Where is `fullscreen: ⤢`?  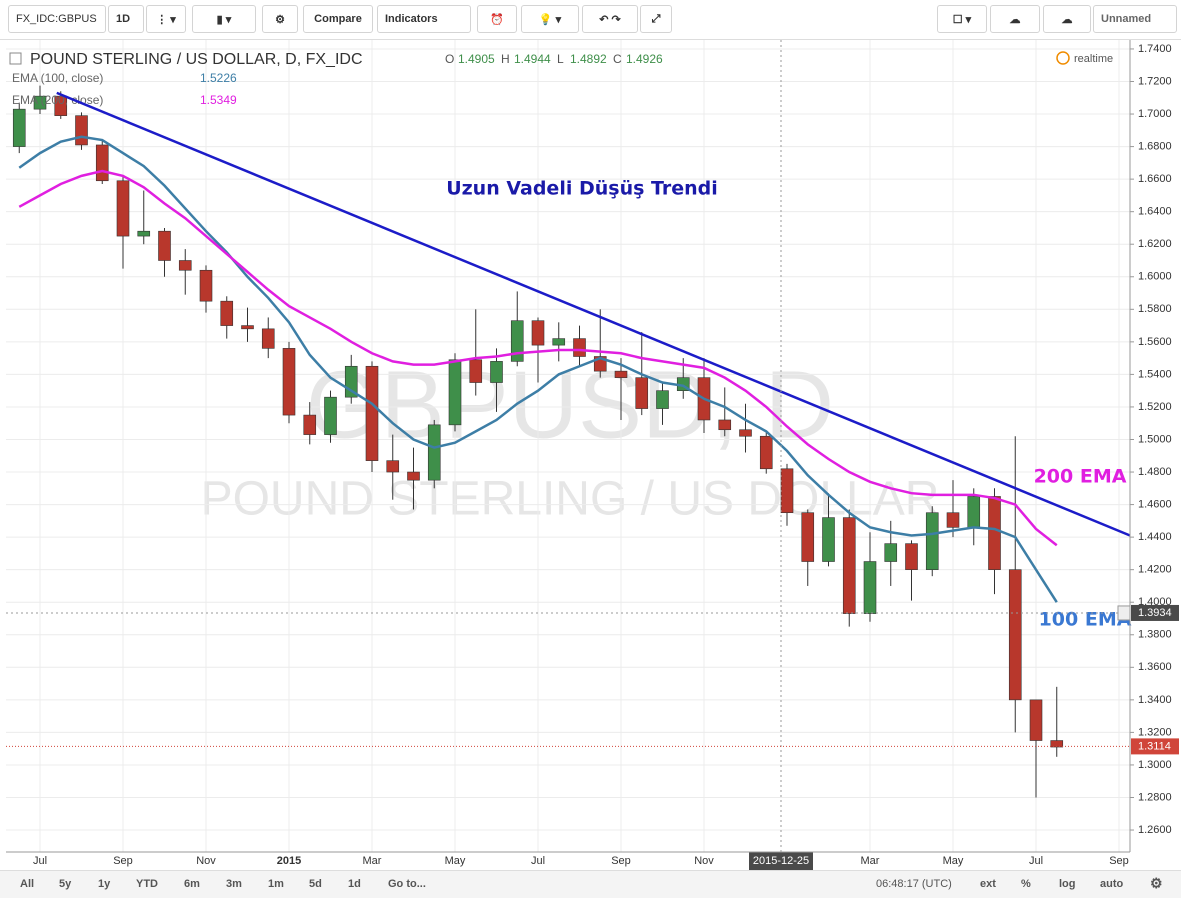
fullscreen: ⤢ is located at coordinates (656, 19).